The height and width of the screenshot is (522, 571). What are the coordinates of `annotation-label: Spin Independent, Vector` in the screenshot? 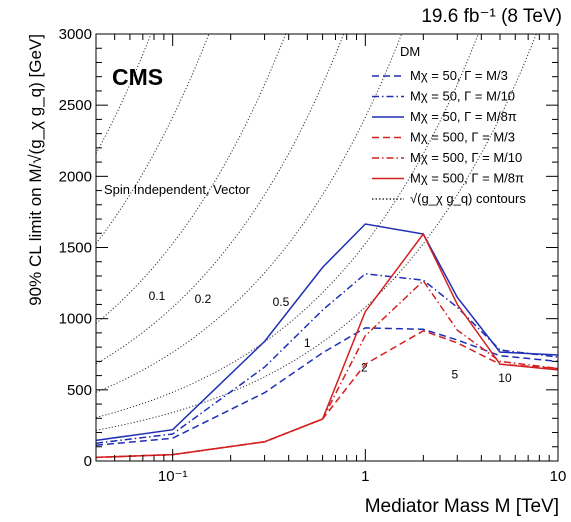 It's located at (177, 189).